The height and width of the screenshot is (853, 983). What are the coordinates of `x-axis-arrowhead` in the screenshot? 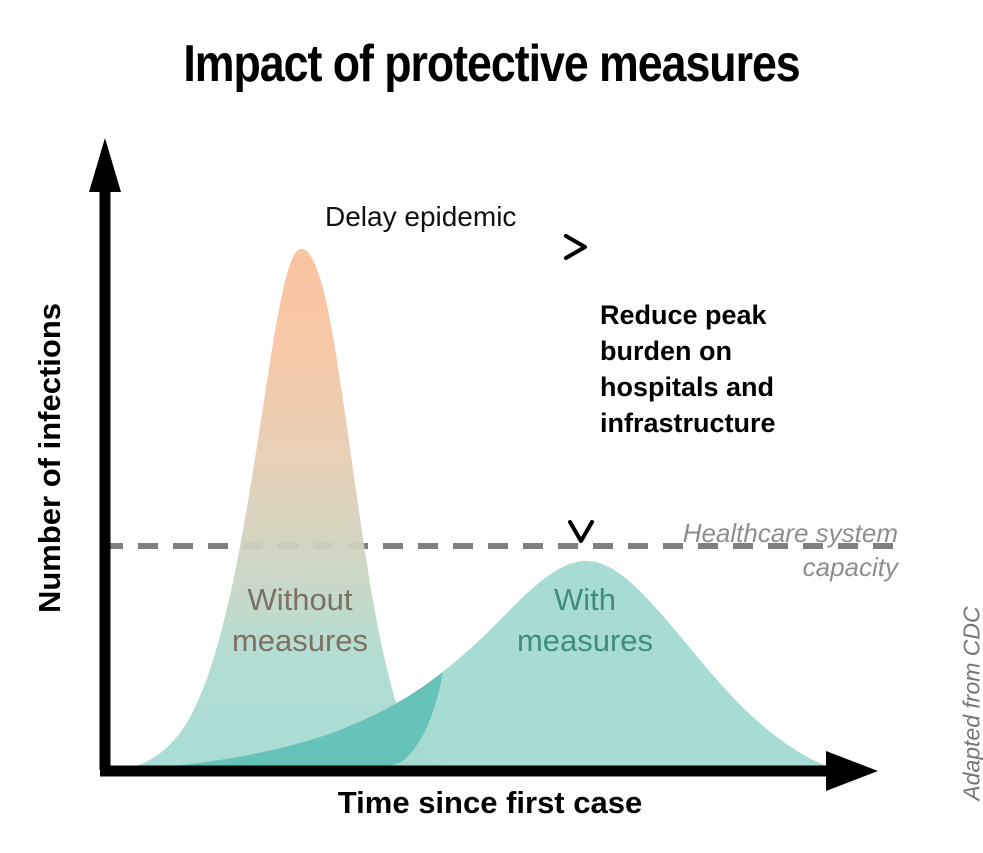 It's located at (852, 771).